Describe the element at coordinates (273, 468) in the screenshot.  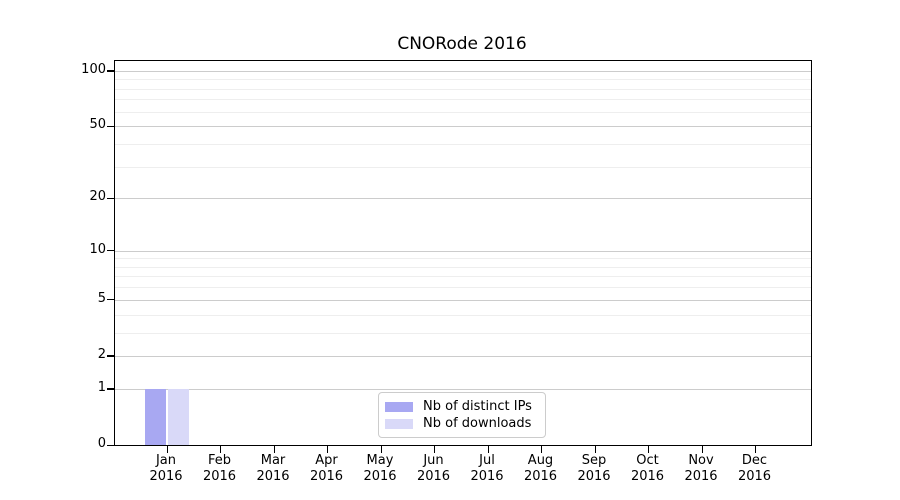
I see `xtick-label-mar: Mar 2016` at that location.